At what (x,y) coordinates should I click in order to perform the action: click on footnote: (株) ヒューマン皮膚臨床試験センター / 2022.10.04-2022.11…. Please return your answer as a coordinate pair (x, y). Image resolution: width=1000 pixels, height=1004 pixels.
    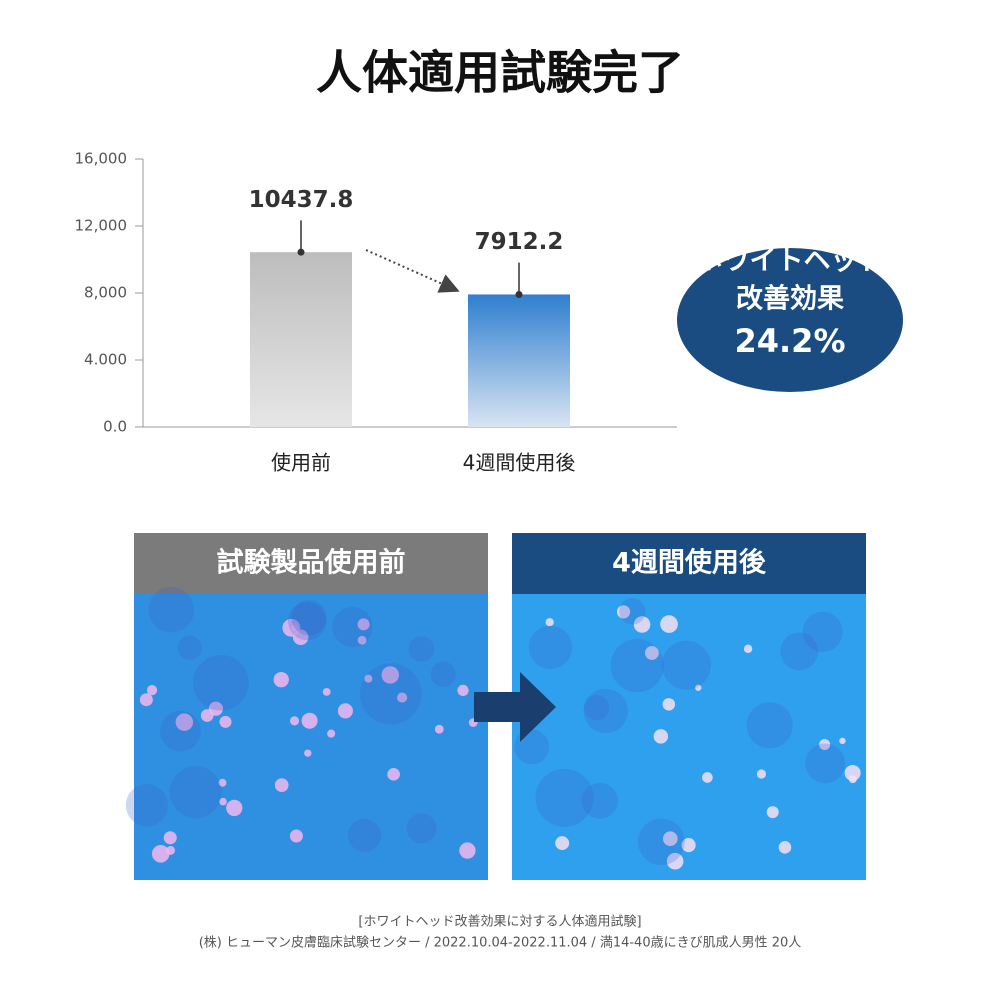
    Looking at the image, I should click on (500, 943).